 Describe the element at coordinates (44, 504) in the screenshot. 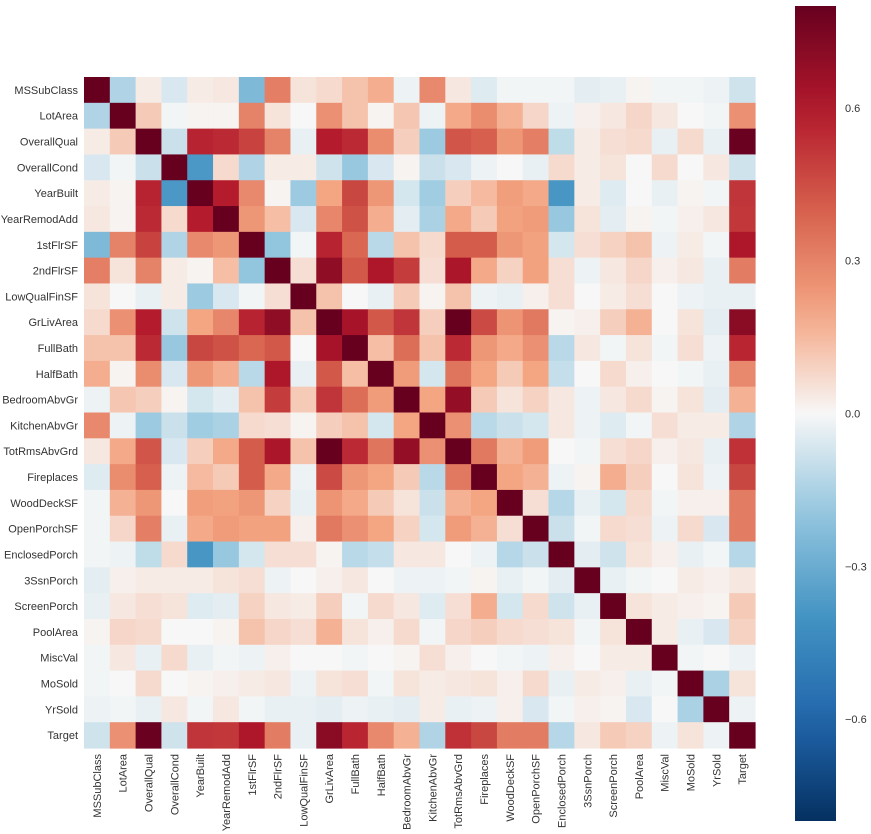

I see `y-tick-label: WoodDeckSF` at that location.